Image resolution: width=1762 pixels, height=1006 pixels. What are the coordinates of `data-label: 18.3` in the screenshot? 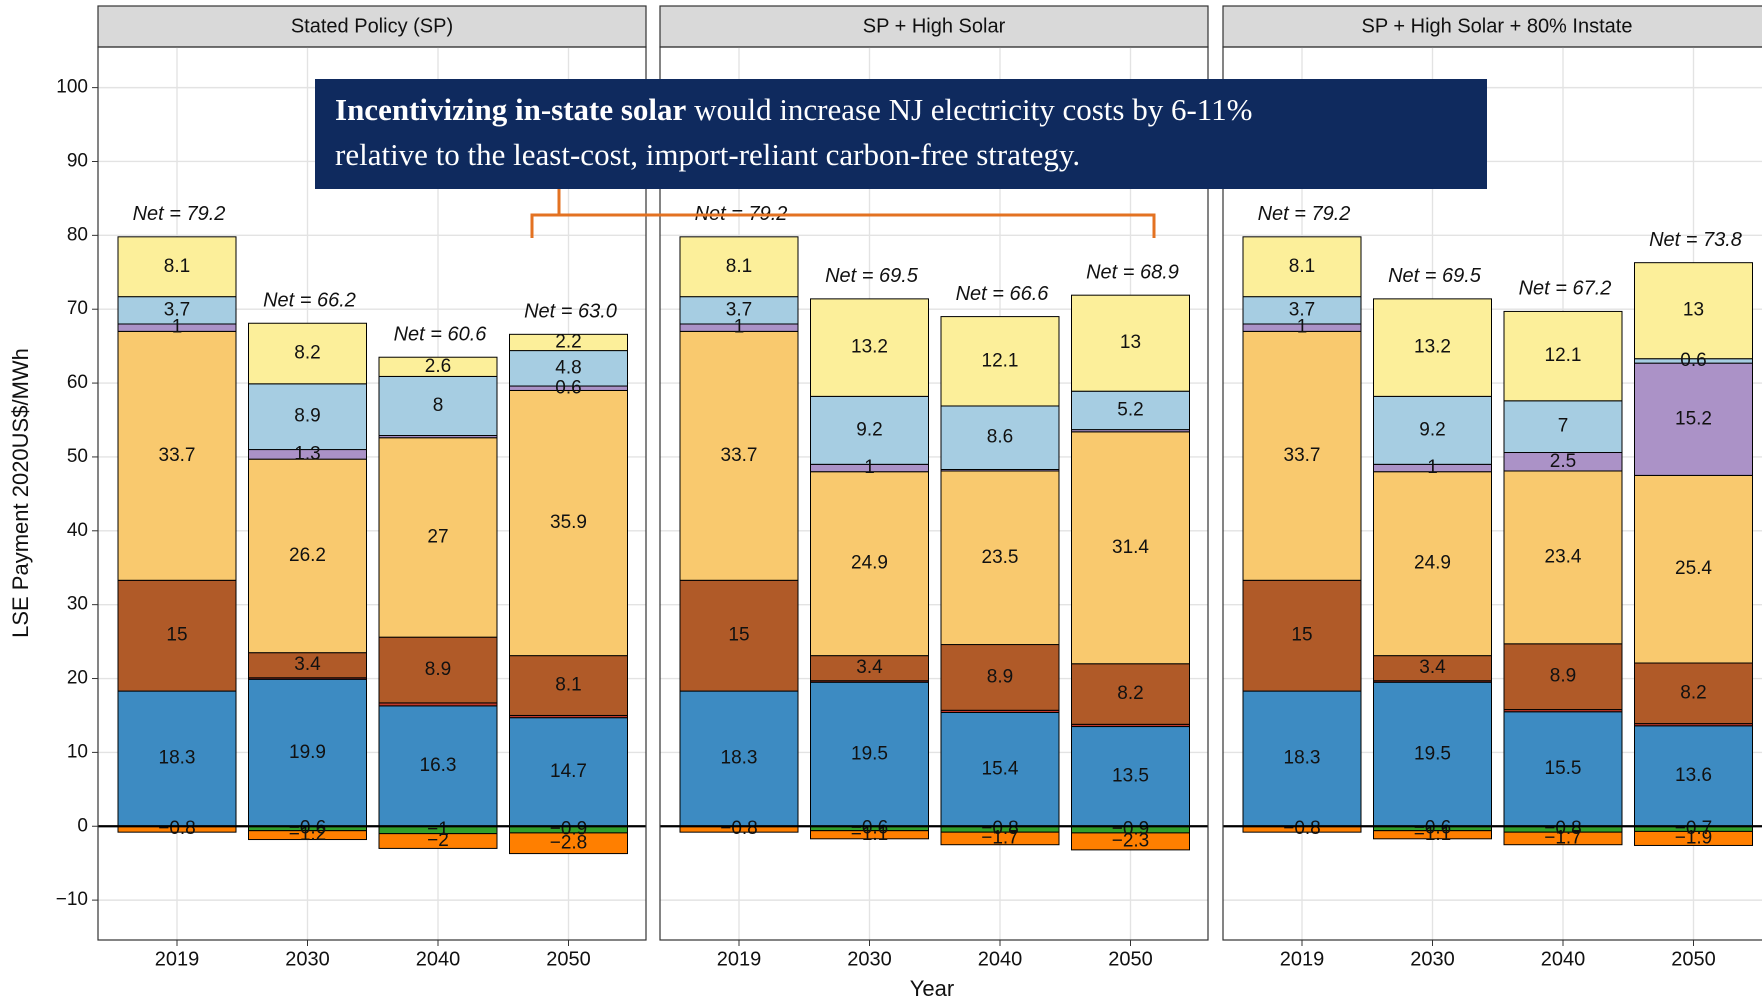 It's located at (177, 758).